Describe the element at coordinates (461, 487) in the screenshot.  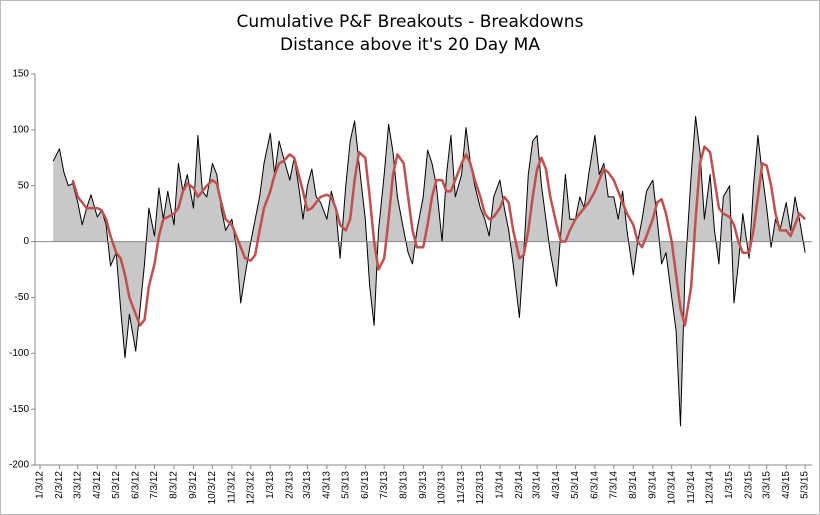
I see `x-tick-label: 11/3/13` at that location.